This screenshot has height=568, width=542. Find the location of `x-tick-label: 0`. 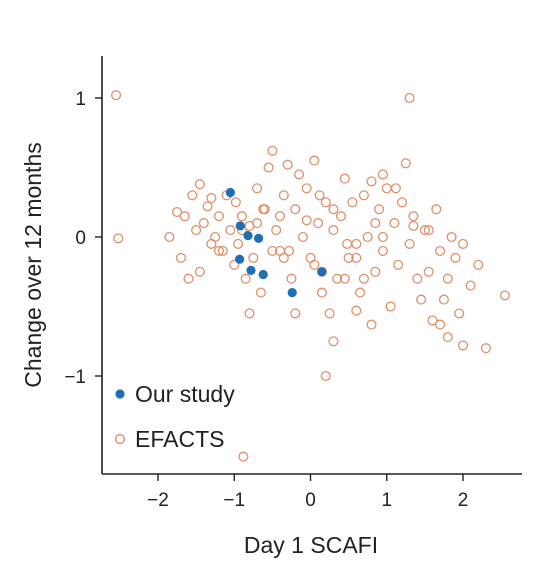

x-tick-label: 0 is located at coordinates (310, 500).